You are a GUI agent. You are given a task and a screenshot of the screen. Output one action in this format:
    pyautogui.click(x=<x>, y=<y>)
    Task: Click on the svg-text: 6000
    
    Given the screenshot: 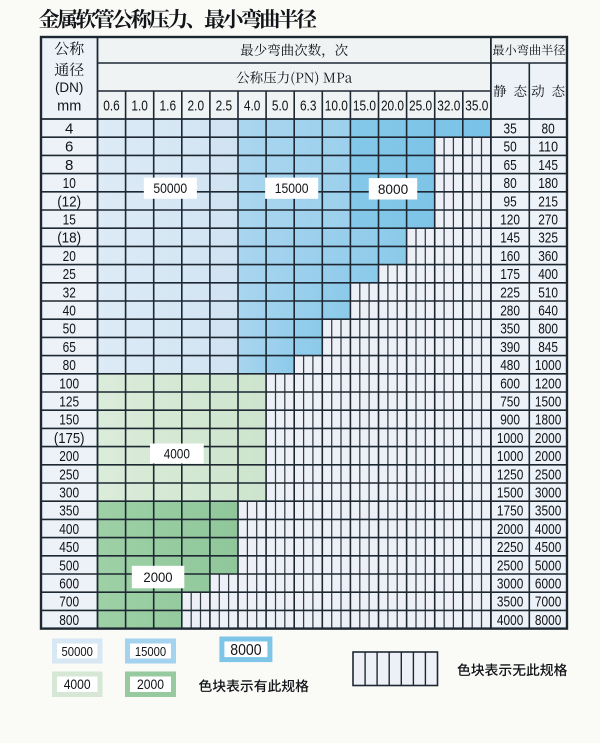 What is the action you would take?
    pyautogui.click(x=548, y=584)
    